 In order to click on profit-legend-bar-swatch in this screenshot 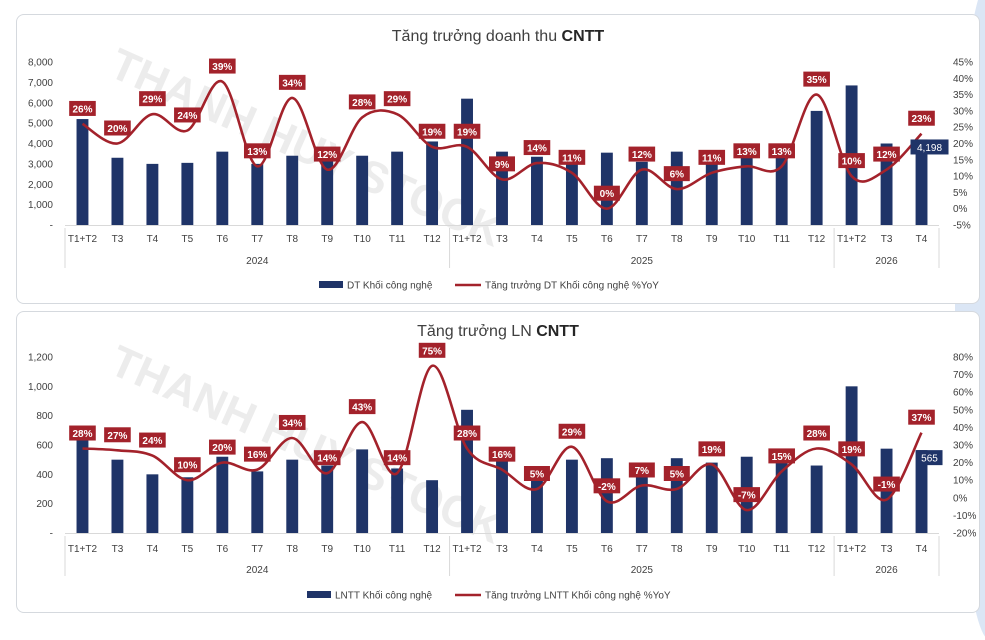, I will do `click(319, 594)`.